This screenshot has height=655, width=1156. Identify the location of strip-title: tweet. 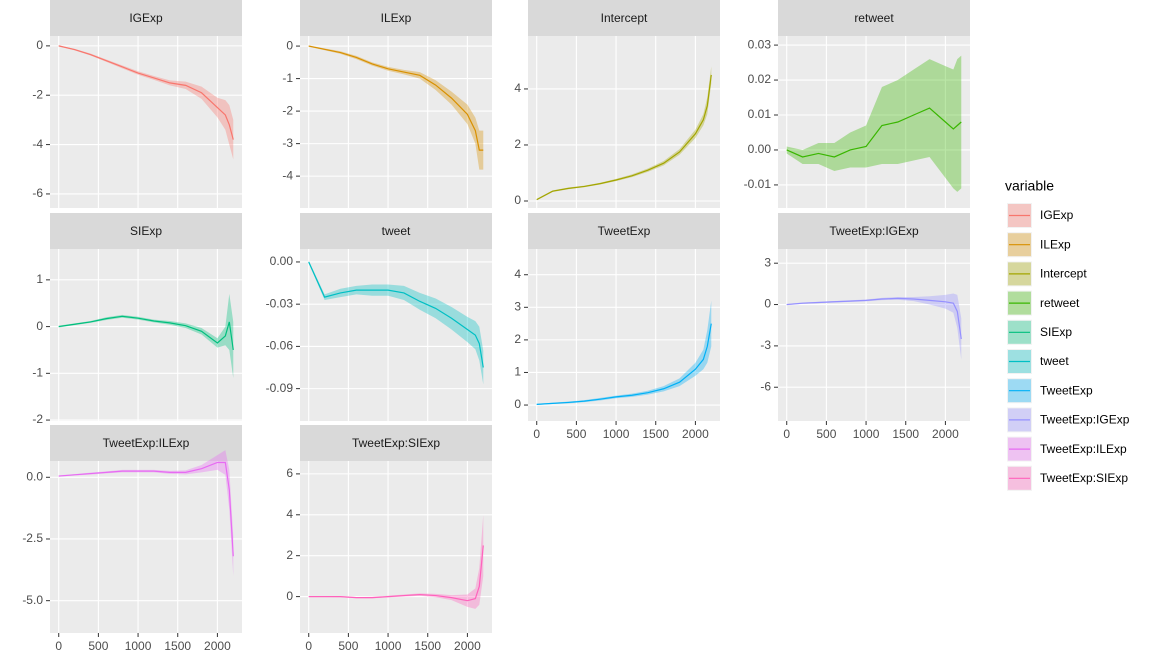
(396, 231).